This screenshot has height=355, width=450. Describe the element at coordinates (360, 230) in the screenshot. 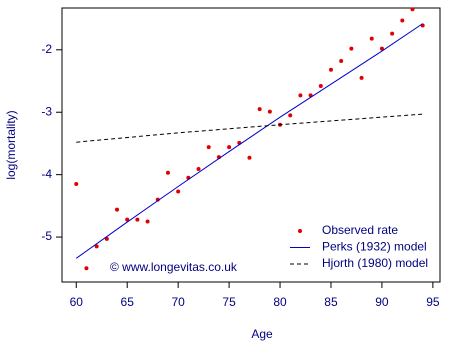

I see `legend-label: Observed rate` at that location.